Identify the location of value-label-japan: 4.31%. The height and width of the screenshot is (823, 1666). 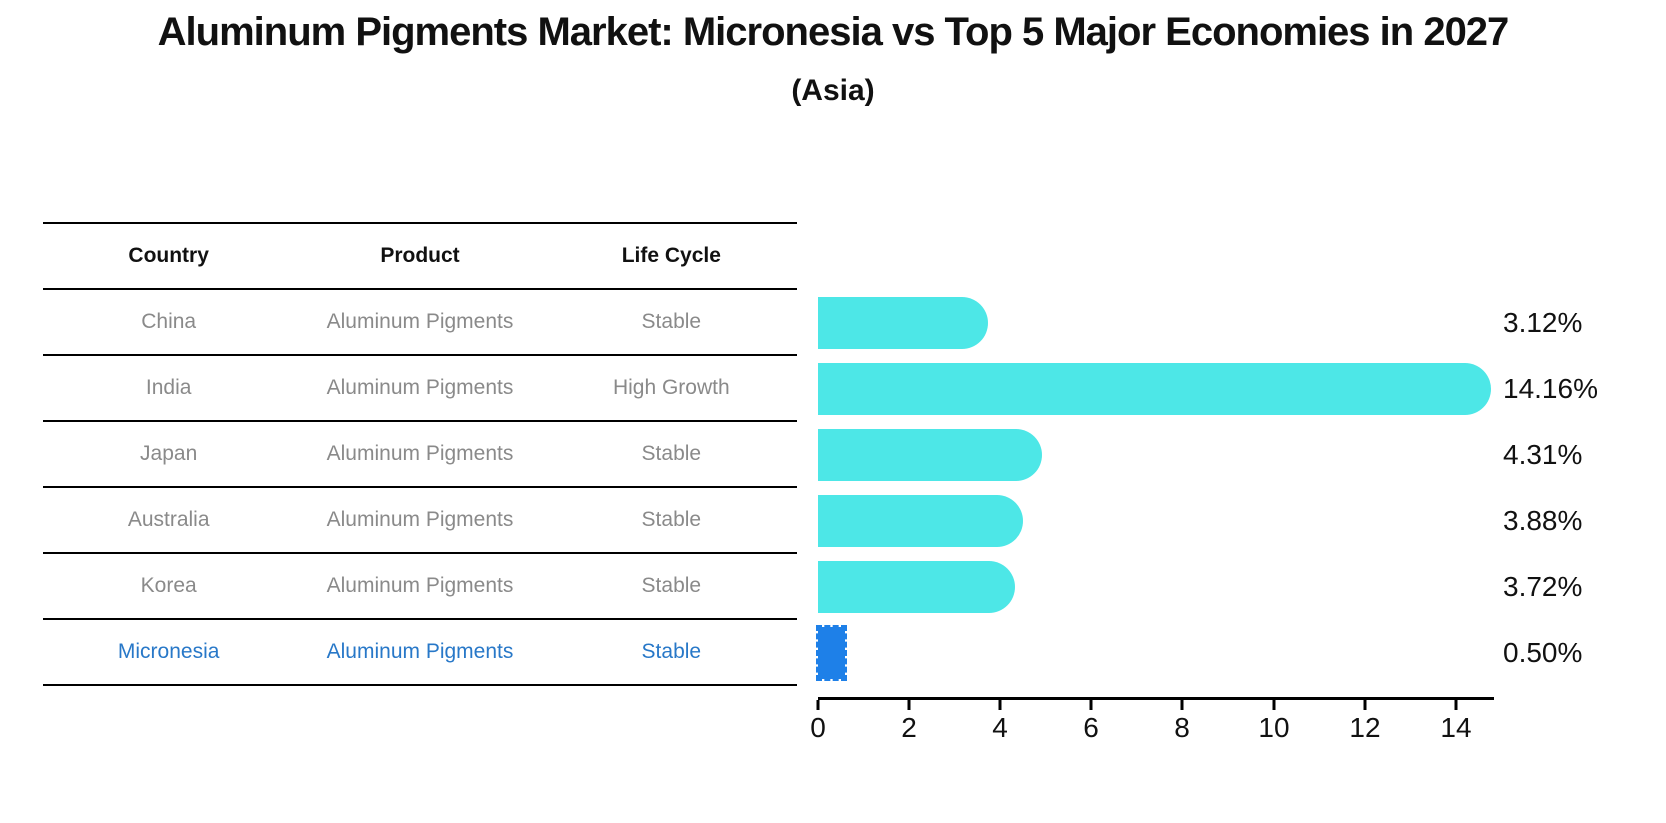
(1543, 454).